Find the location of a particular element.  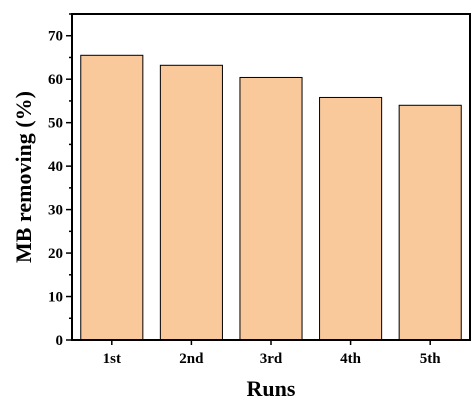

bar-2nd is located at coordinates (191, 202).